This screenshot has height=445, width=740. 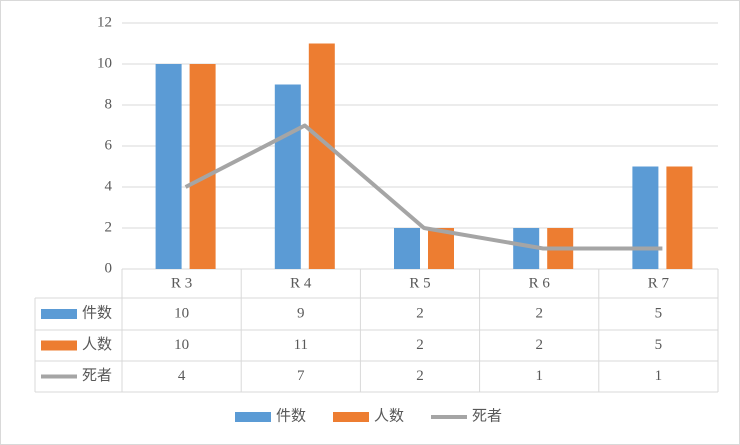 I want to click on x-tick-label: R 6, so click(x=540, y=283).